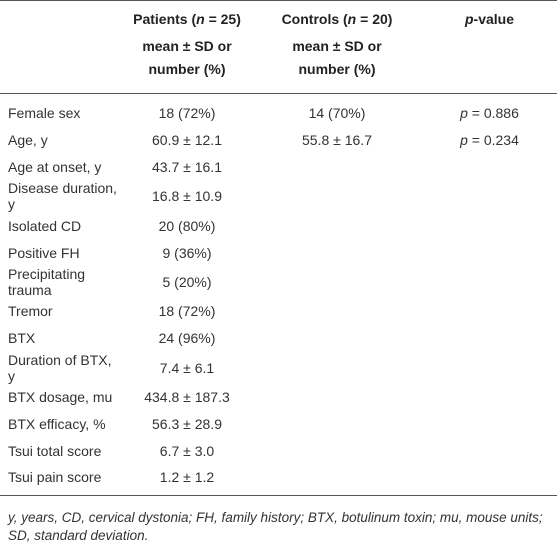 Image resolution: width=557 pixels, height=545 pixels. Describe the element at coordinates (187, 450) in the screenshot. I see `table-cell: 6.7 ± 3.0` at that location.